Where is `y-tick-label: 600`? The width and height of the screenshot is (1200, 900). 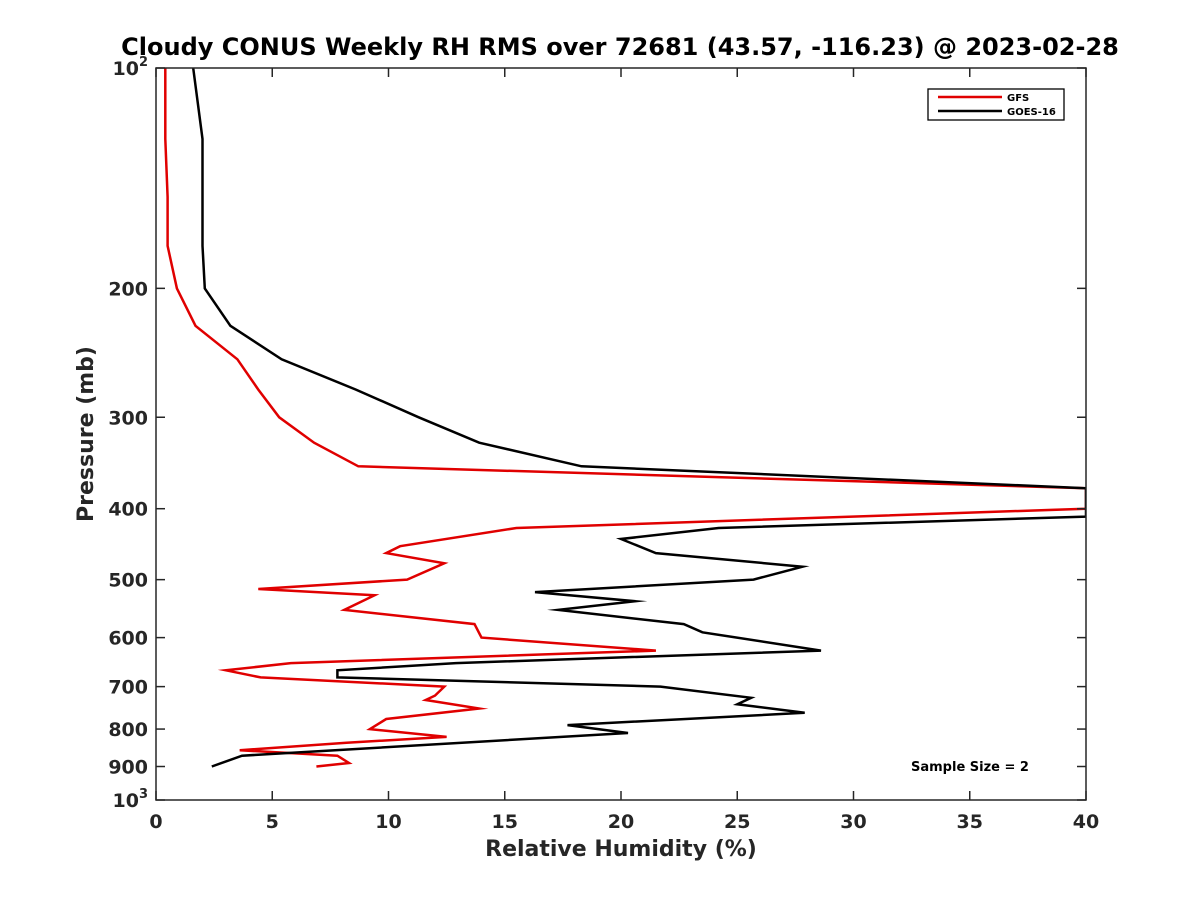
y-tick-label: 600 is located at coordinates (128, 639).